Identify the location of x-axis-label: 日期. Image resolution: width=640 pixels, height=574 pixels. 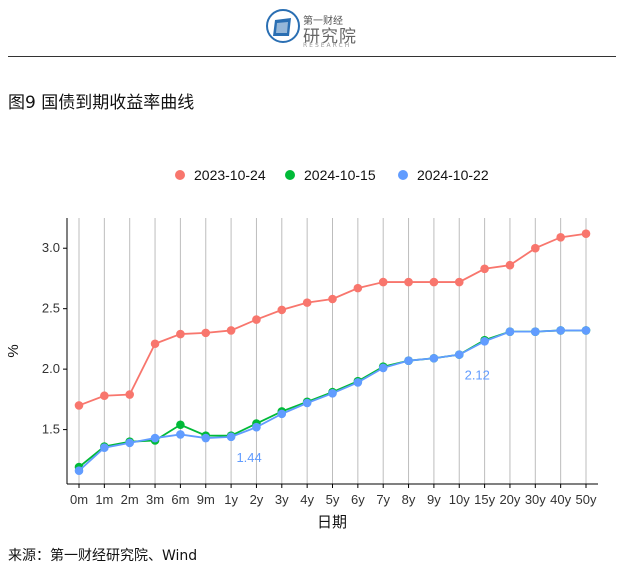
(332, 522).